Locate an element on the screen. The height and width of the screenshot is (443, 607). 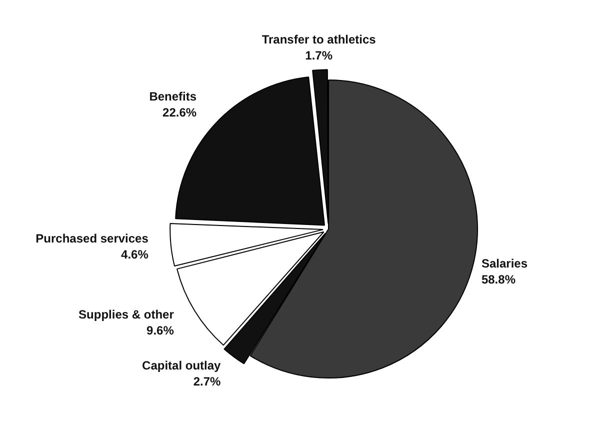
data-label: 4.6% is located at coordinates (135, 254).